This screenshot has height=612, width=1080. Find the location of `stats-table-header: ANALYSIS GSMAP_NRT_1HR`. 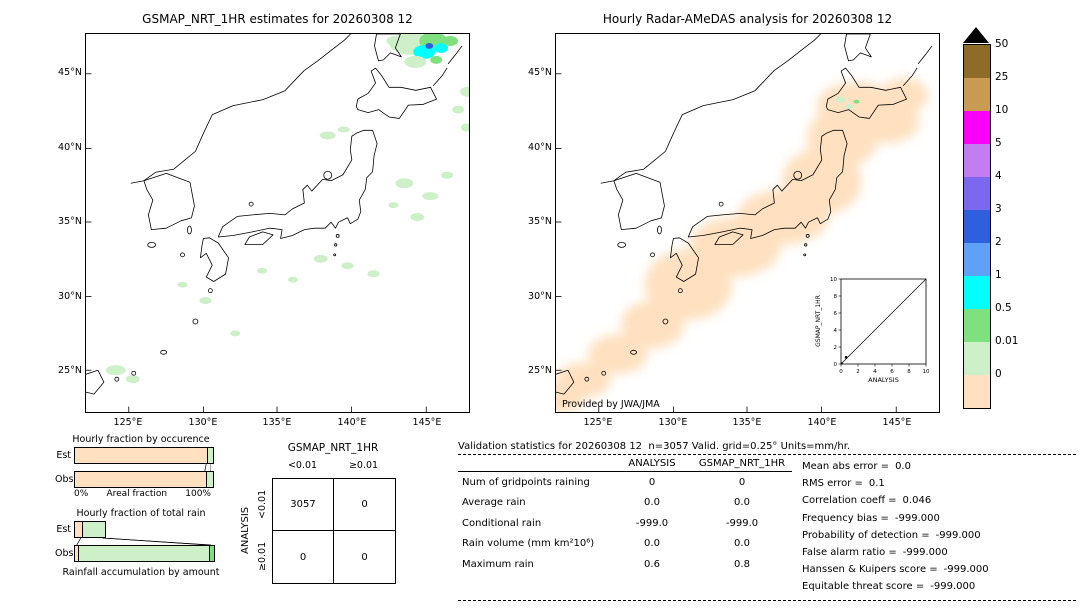

stats-table-header: ANALYSIS GSMAP_NRT_1HR is located at coordinates (625, 465).